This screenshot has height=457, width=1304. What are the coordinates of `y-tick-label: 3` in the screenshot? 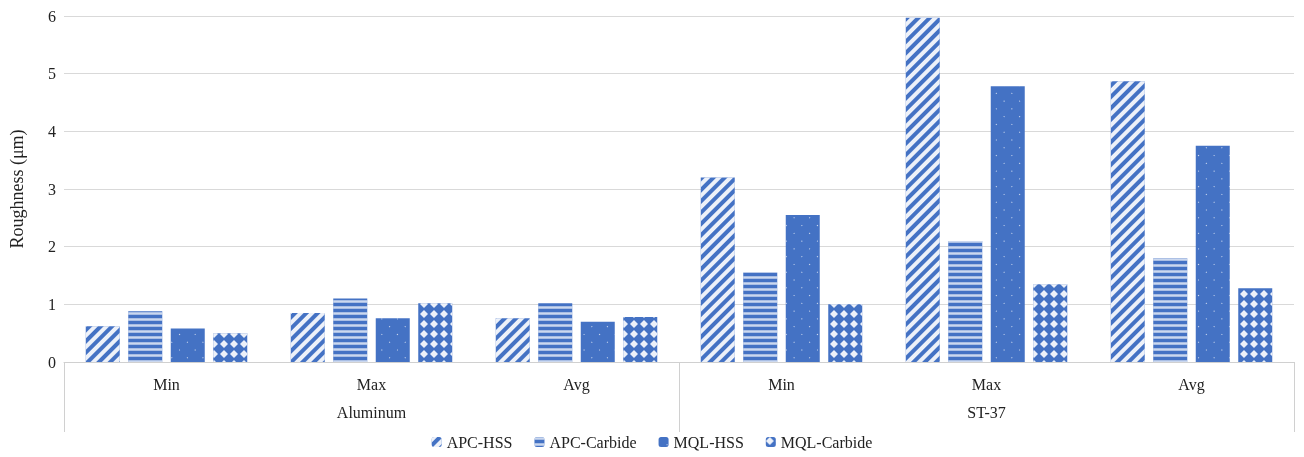 It's located at (52, 189).